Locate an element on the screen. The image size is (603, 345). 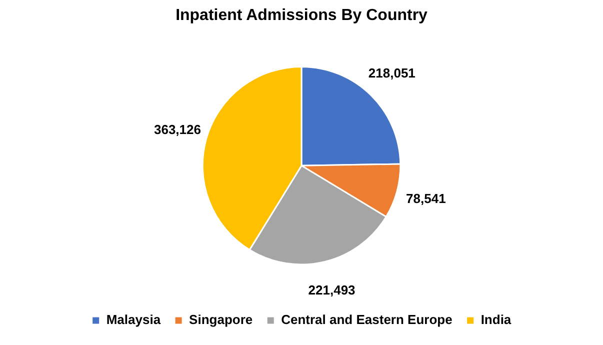
data-label: 363,126 is located at coordinates (177, 130).